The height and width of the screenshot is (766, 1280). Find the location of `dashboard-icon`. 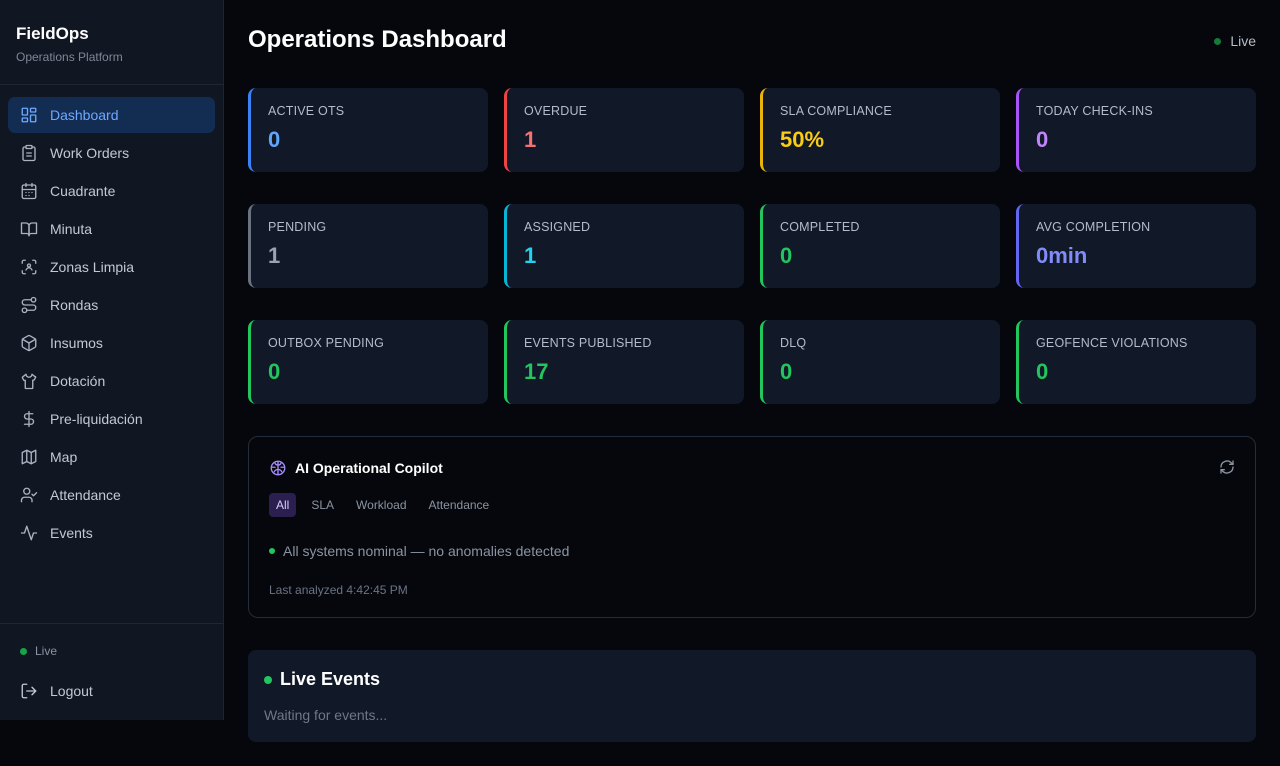

dashboard-icon is located at coordinates (29, 115).